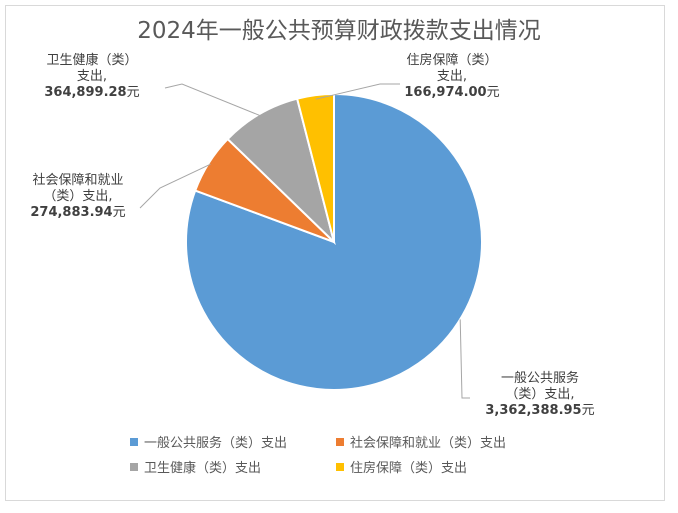 This screenshot has width=678, height=513. I want to click on legend-item-health: 卫生健康（类）支出, so click(195, 468).